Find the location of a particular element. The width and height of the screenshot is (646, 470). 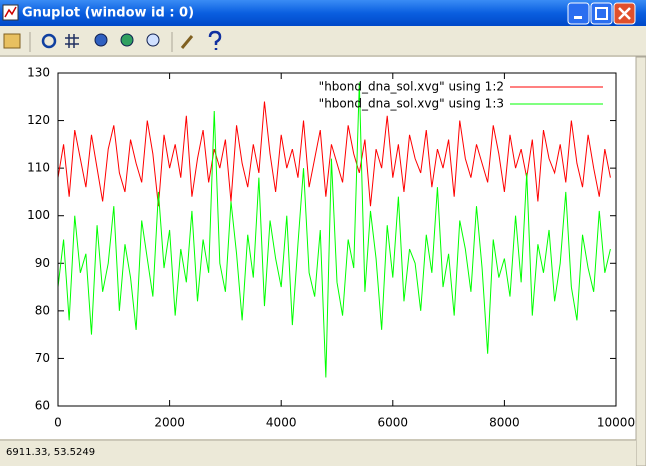

right-border is located at coordinates (640, 261).